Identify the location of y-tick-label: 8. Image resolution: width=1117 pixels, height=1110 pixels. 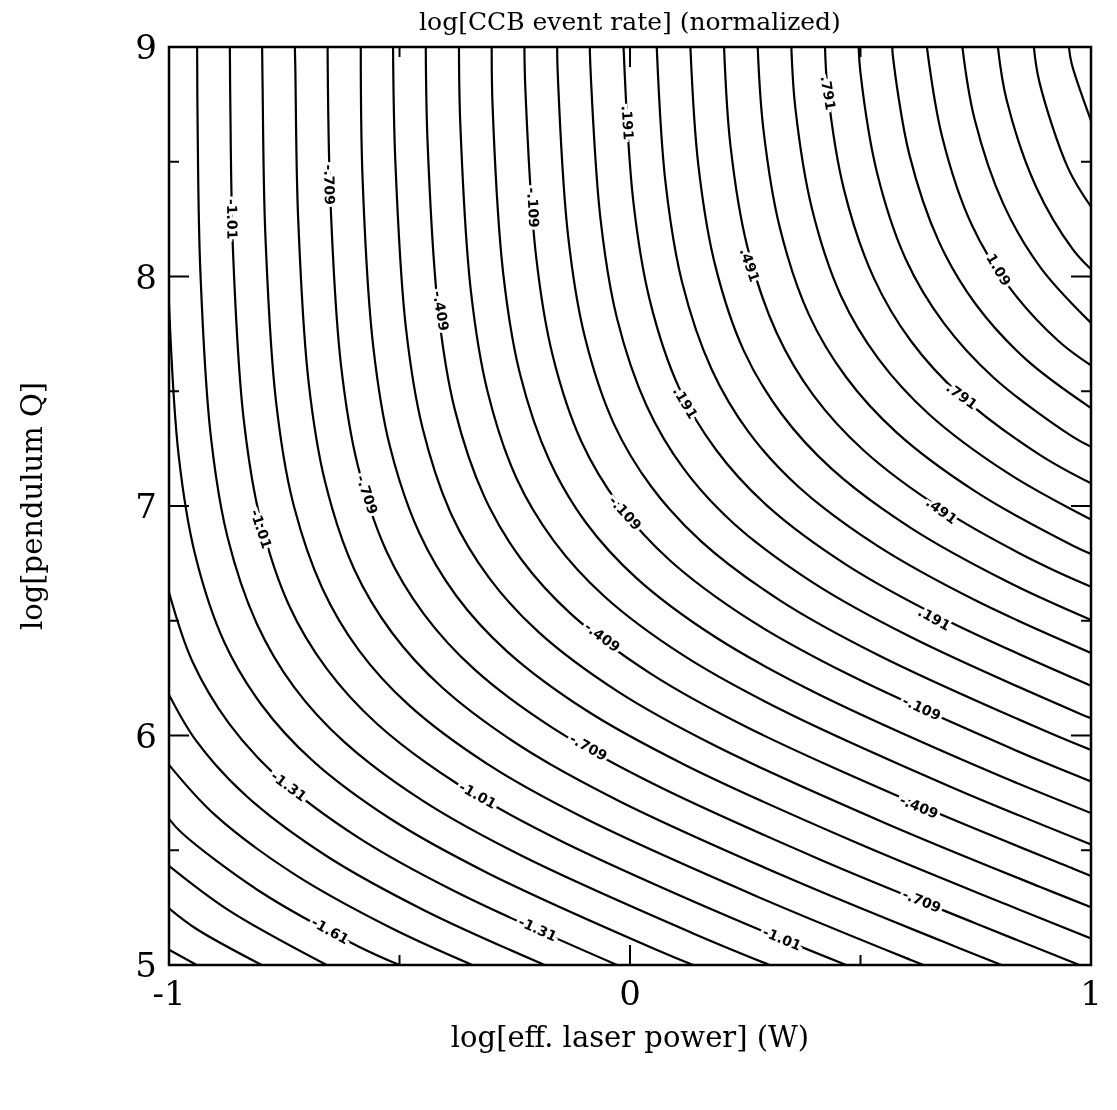
(146, 276).